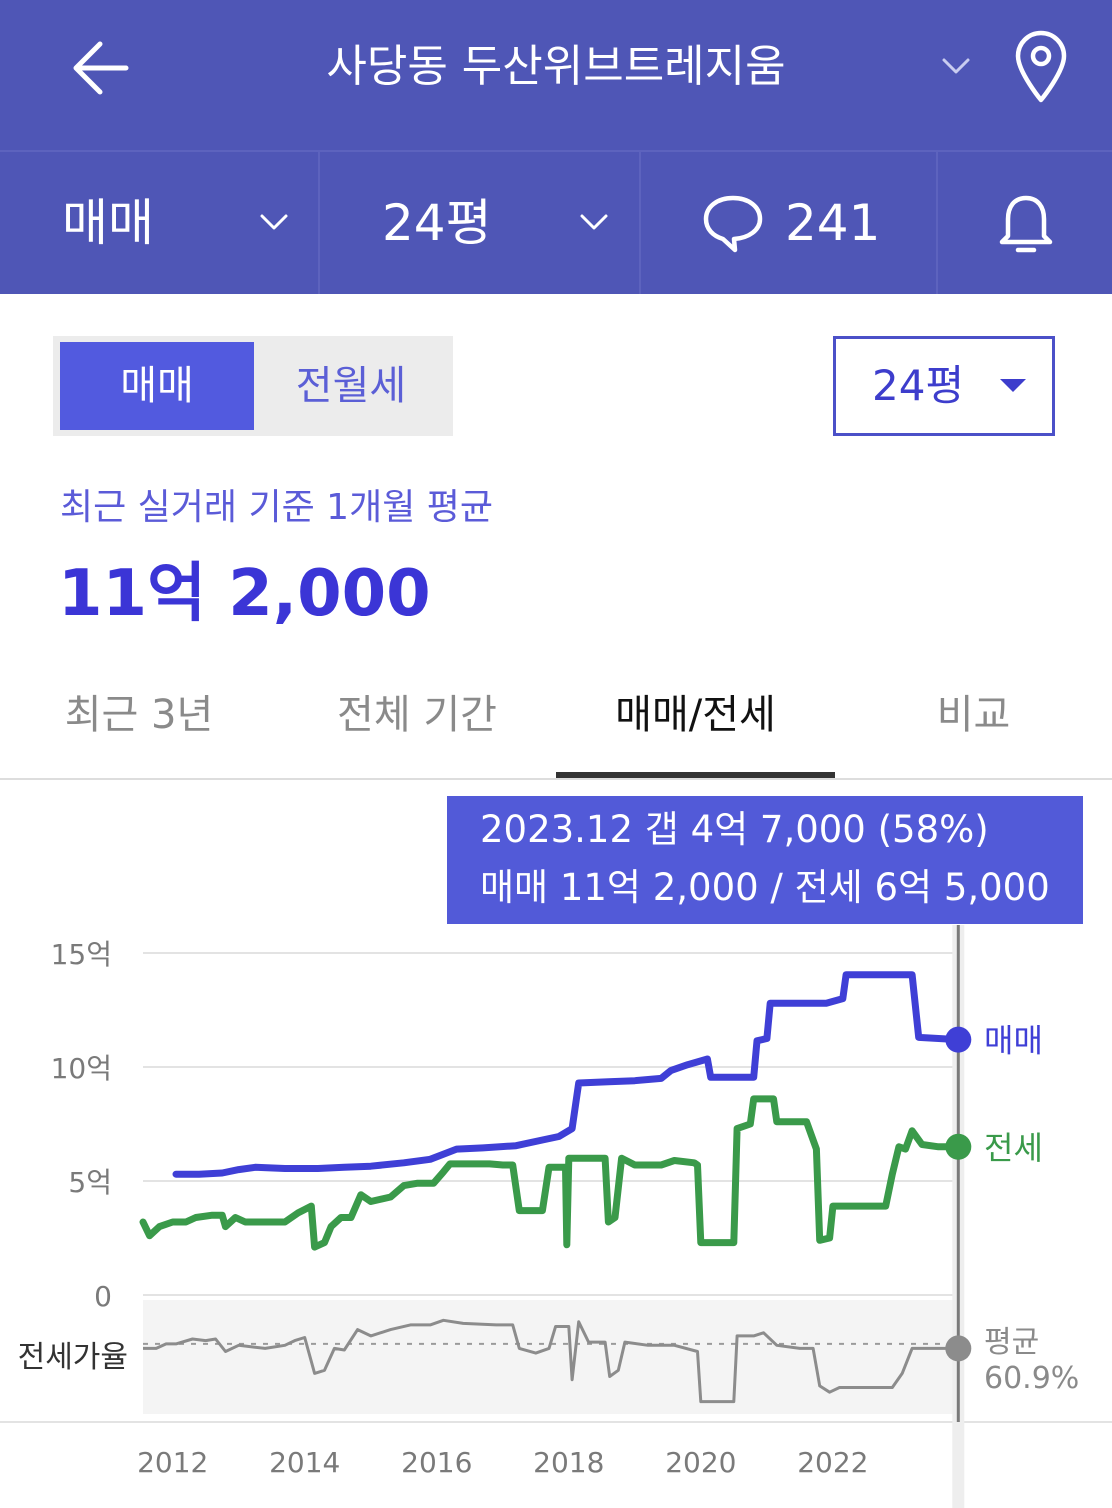  Describe the element at coordinates (157, 386) in the screenshot. I see `segment-sale: 매매` at that location.